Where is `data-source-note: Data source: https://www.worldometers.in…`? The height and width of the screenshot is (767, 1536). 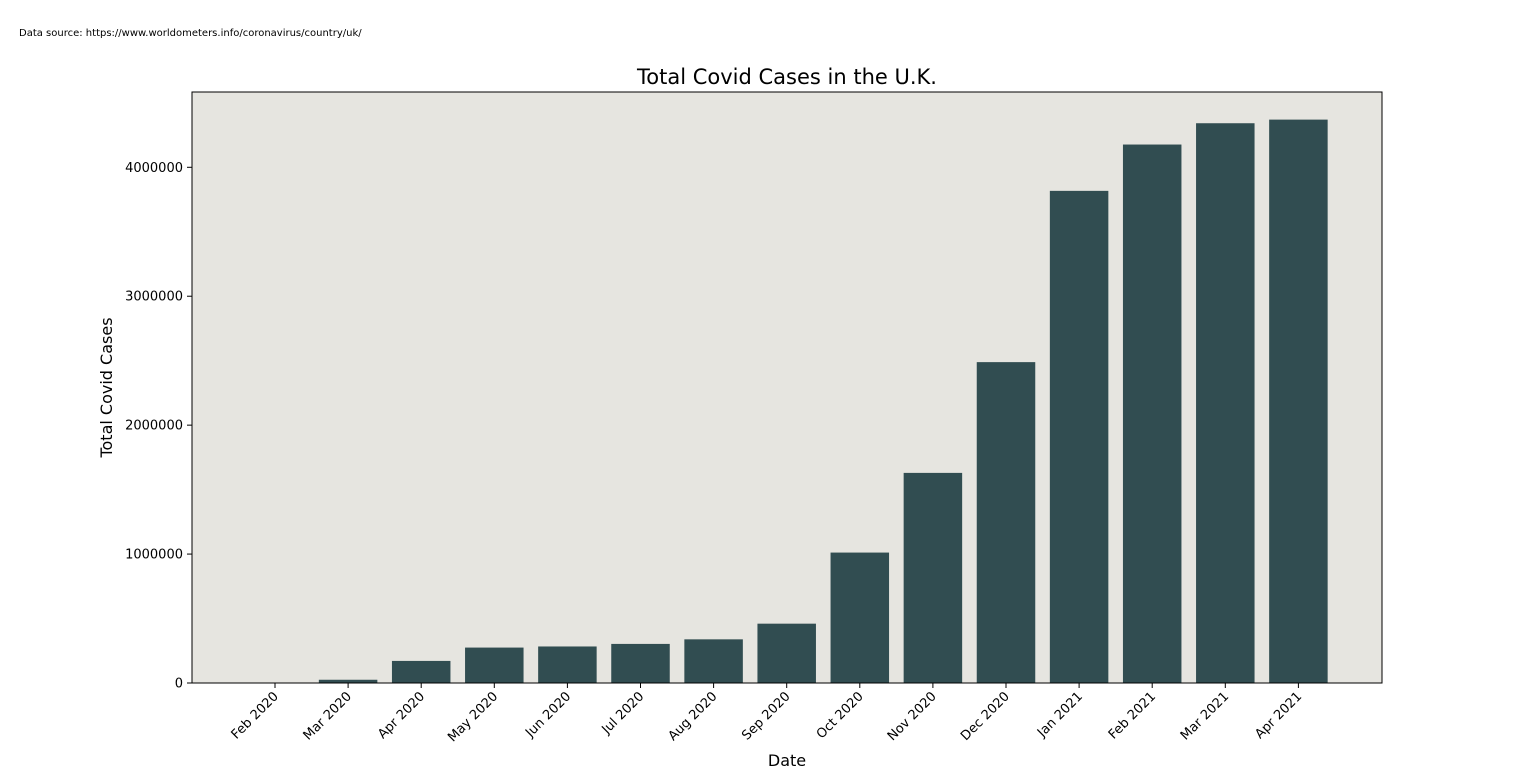
data-source-note: Data source: https://www.worldometers.in… is located at coordinates (190, 33).